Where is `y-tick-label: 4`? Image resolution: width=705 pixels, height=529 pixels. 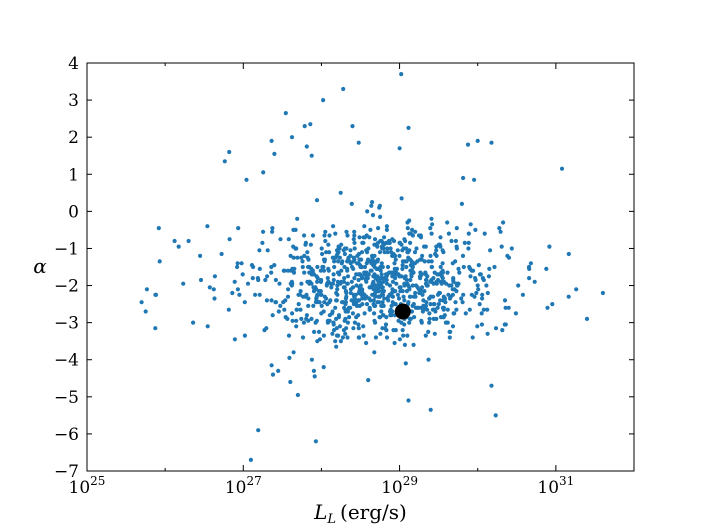
y-tick-label: 4 is located at coordinates (73, 64).